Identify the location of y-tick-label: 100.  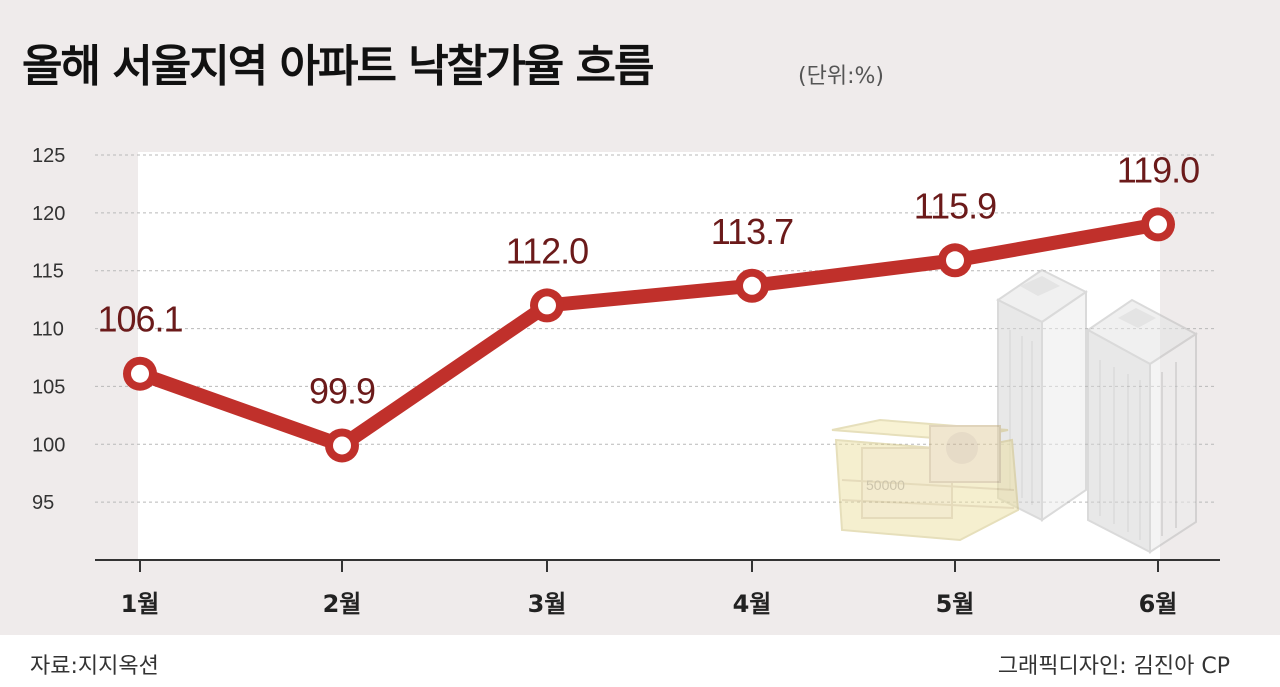
(48, 445).